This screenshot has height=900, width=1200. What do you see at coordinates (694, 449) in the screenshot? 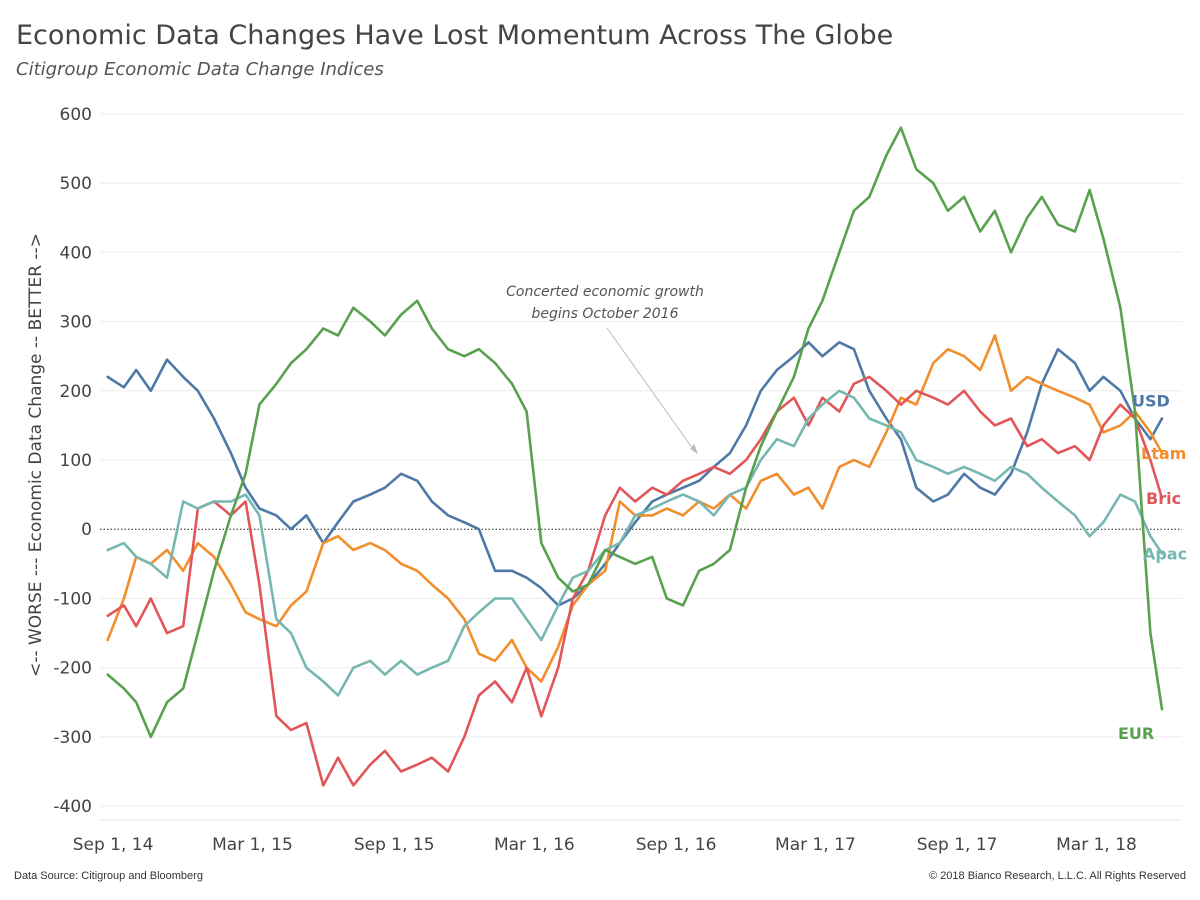
I see `annotation-arrowhead` at bounding box center [694, 449].